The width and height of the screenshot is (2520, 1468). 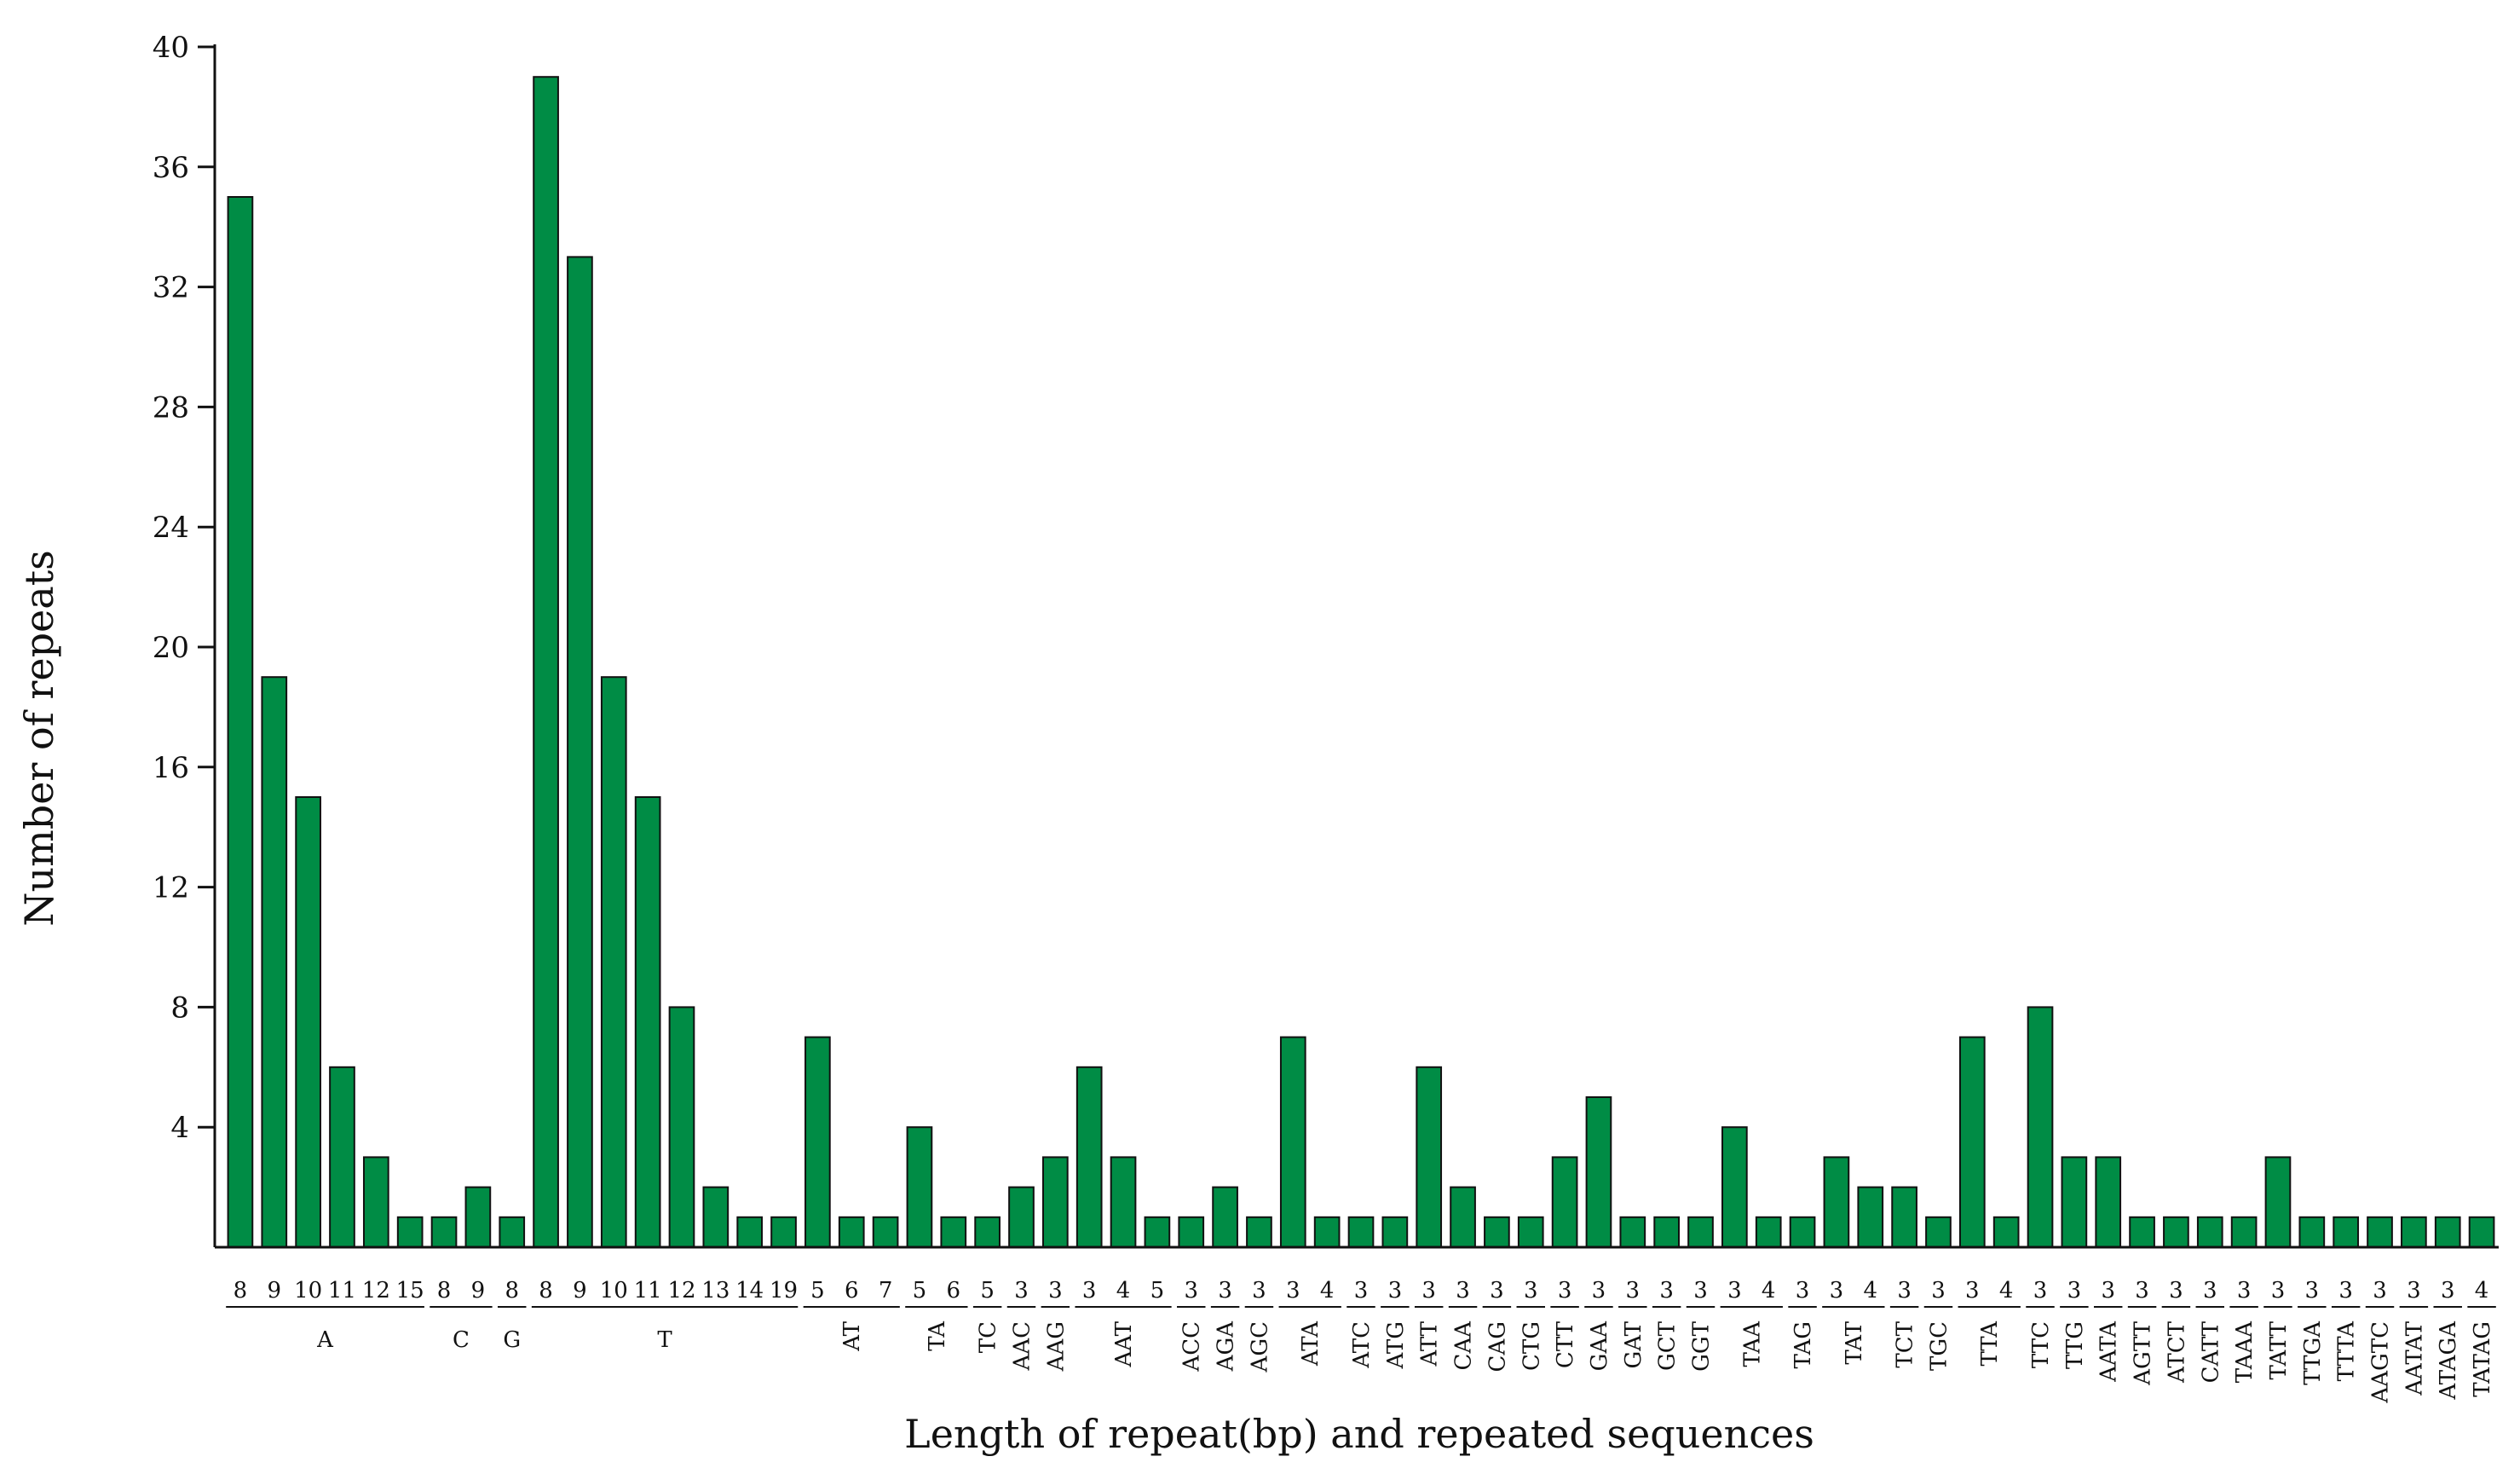 What do you see at coordinates (1497, 1346) in the screenshot?
I see `sequence-label: CAG` at bounding box center [1497, 1346].